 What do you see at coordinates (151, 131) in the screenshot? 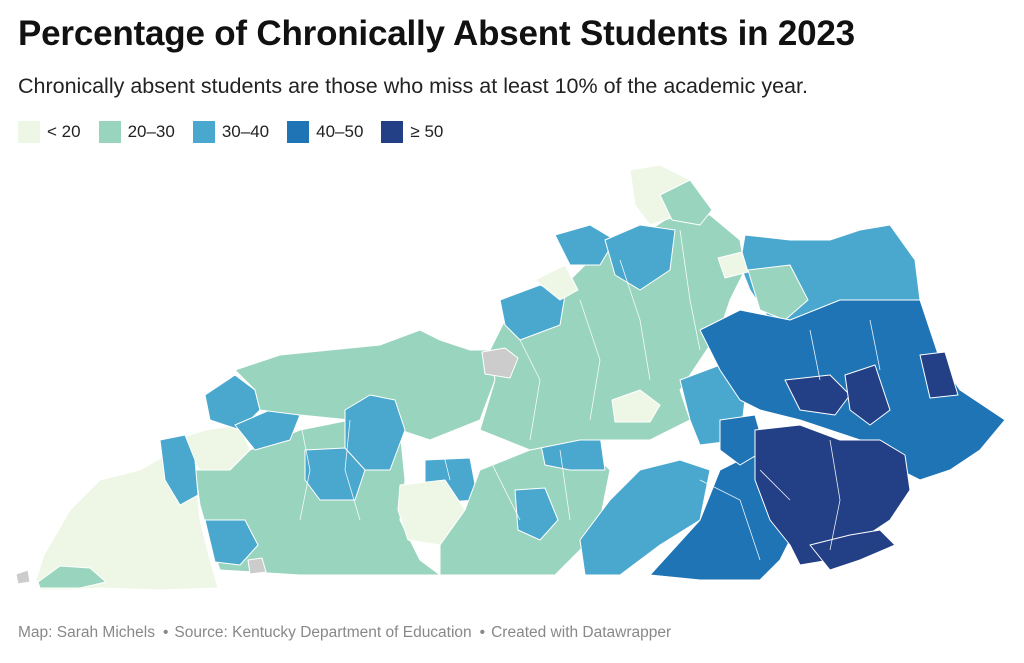
I see `legend-label: 20–30` at bounding box center [151, 131].